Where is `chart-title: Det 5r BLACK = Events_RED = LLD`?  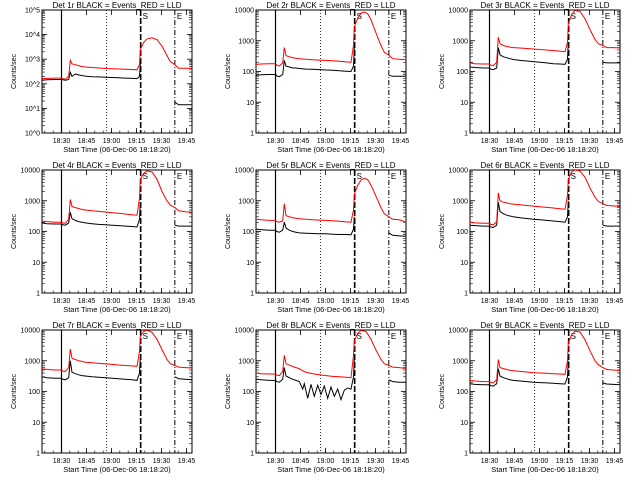
chart-title: Det 5r BLACK = Events_RED = LLD is located at coordinates (331, 165).